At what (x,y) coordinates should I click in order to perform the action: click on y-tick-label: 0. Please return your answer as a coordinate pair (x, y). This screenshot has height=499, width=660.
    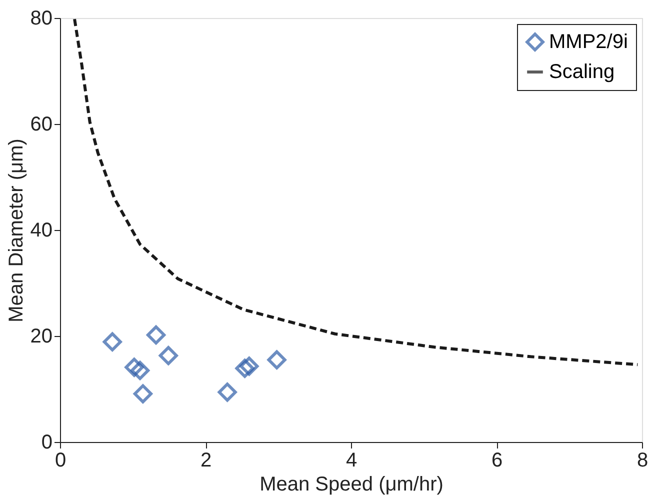
    Looking at the image, I should click on (46, 443).